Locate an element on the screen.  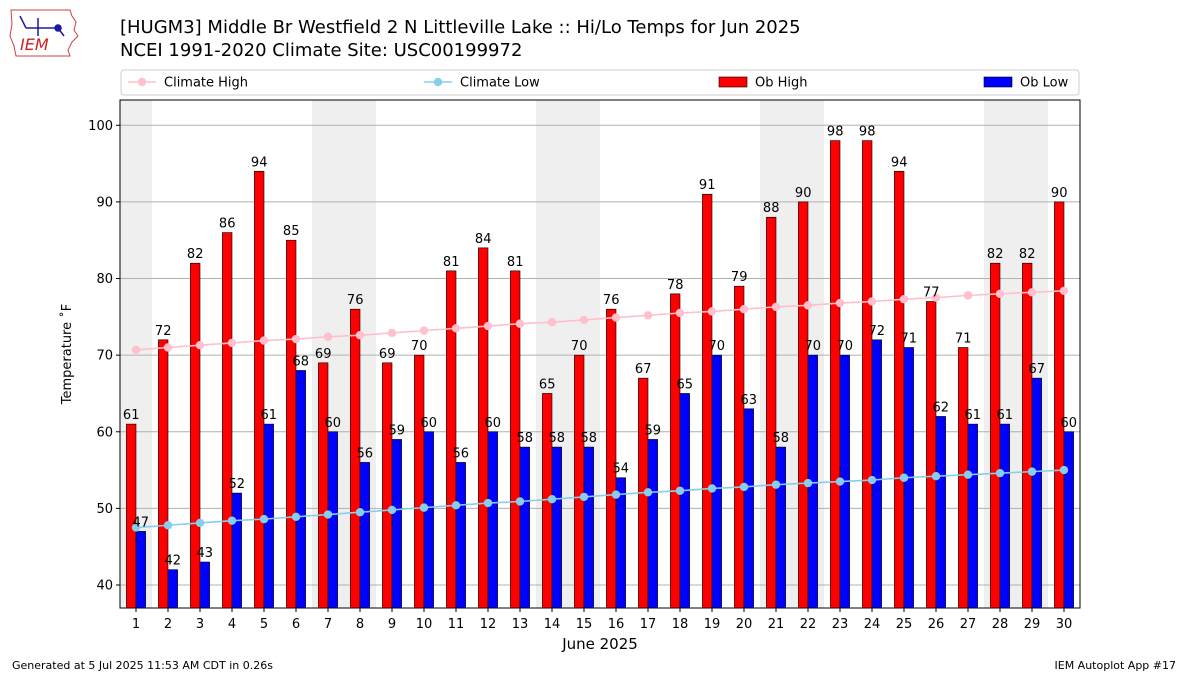
y-tick-label: 80 is located at coordinates (104, 279).